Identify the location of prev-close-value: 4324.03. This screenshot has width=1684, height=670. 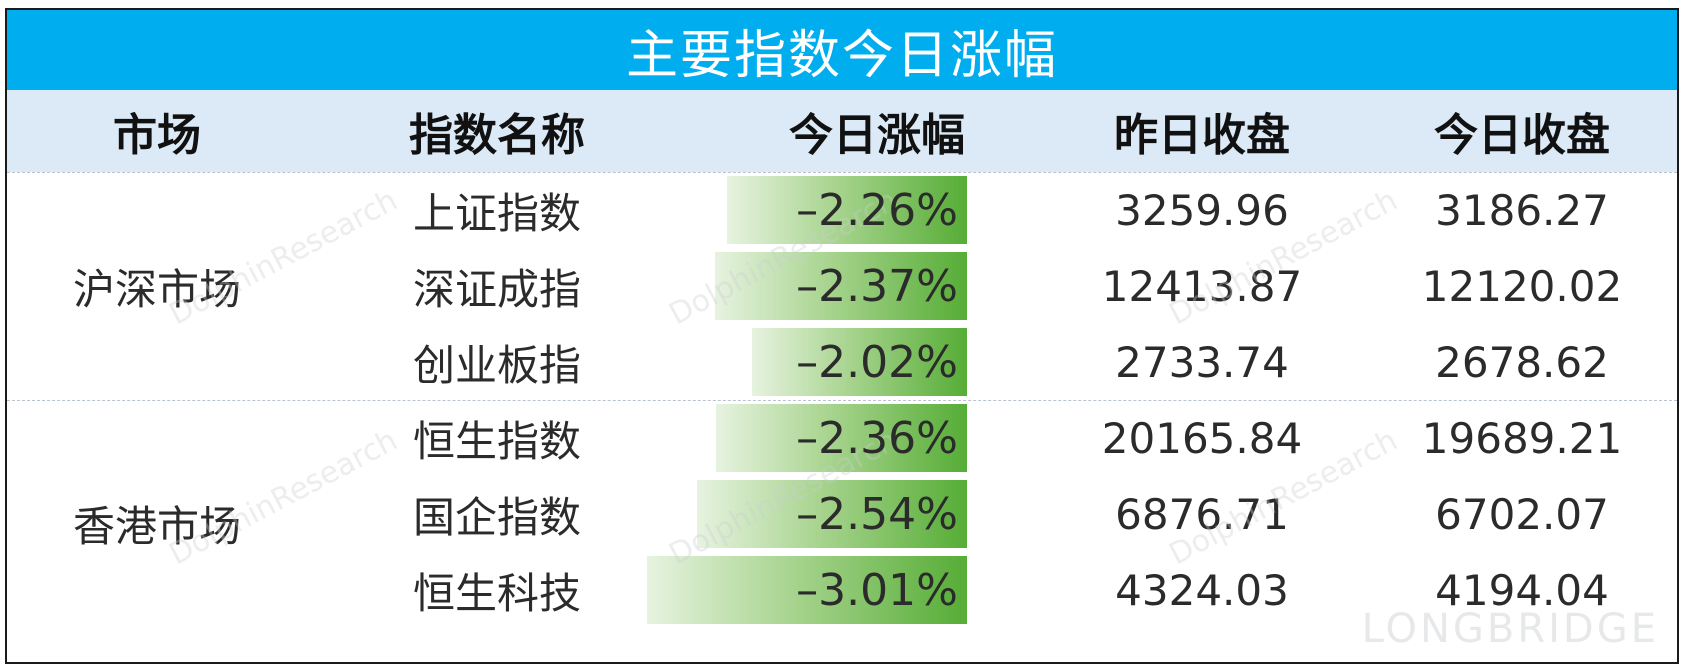
(1202, 590).